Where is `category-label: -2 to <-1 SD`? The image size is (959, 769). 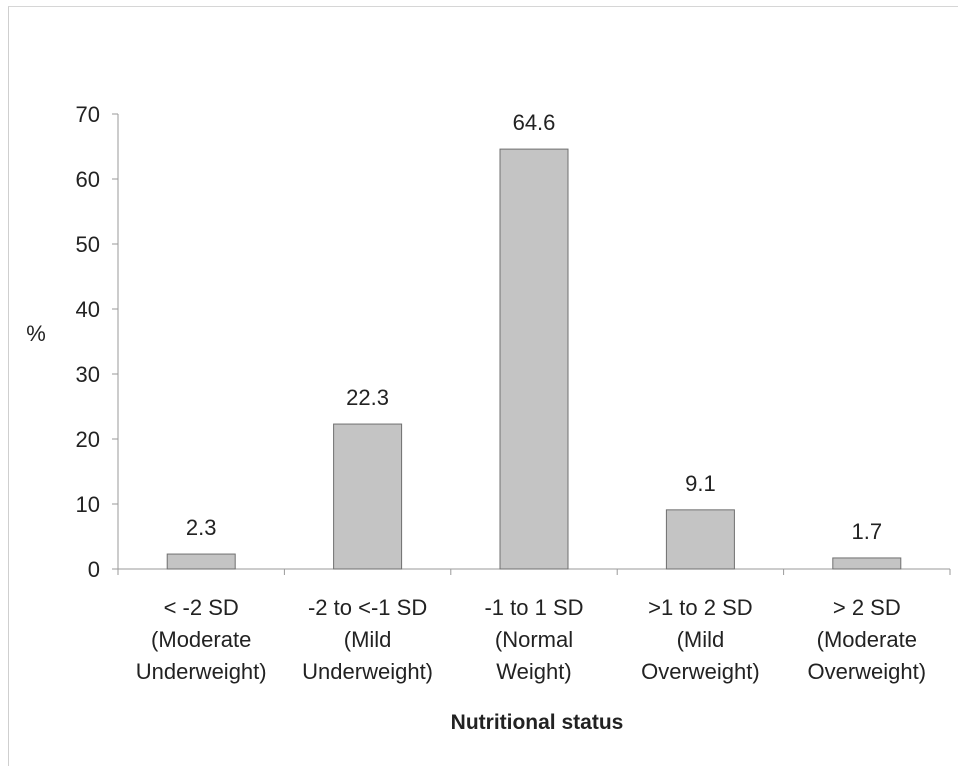
category-label: -2 to <-1 SD is located at coordinates (367, 607).